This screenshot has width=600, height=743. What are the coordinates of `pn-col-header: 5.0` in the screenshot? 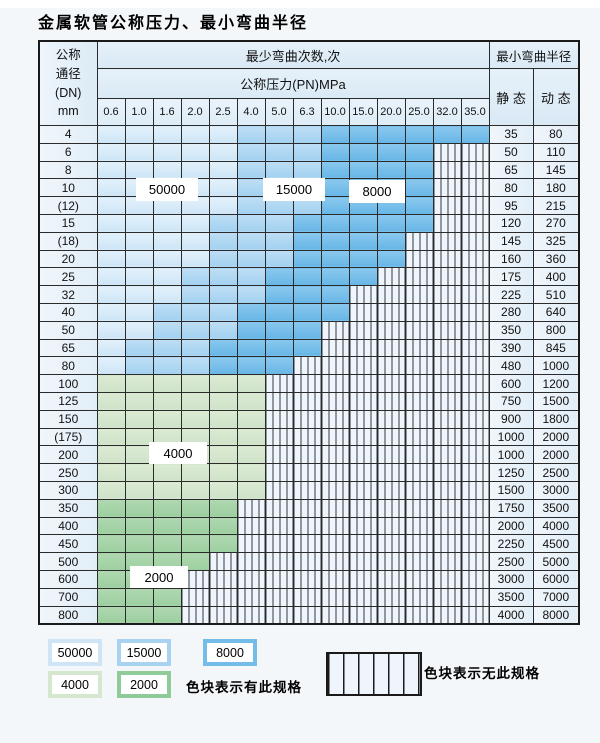 It's located at (279, 112).